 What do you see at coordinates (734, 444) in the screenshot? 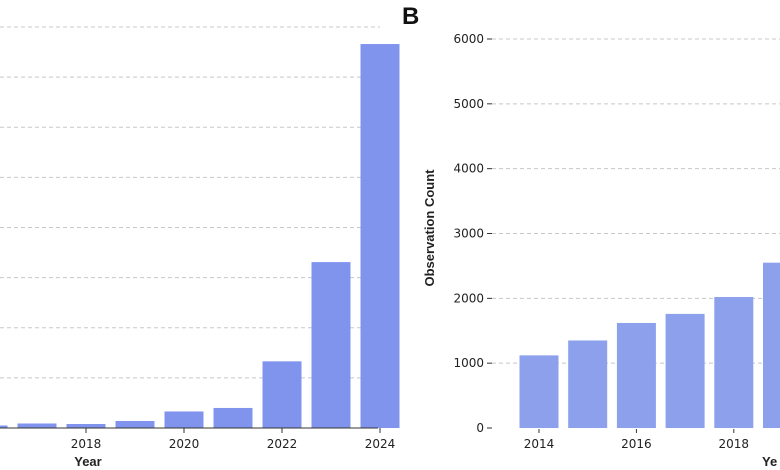
I see `panel-b-x-tick-label: 2018` at bounding box center [734, 444].